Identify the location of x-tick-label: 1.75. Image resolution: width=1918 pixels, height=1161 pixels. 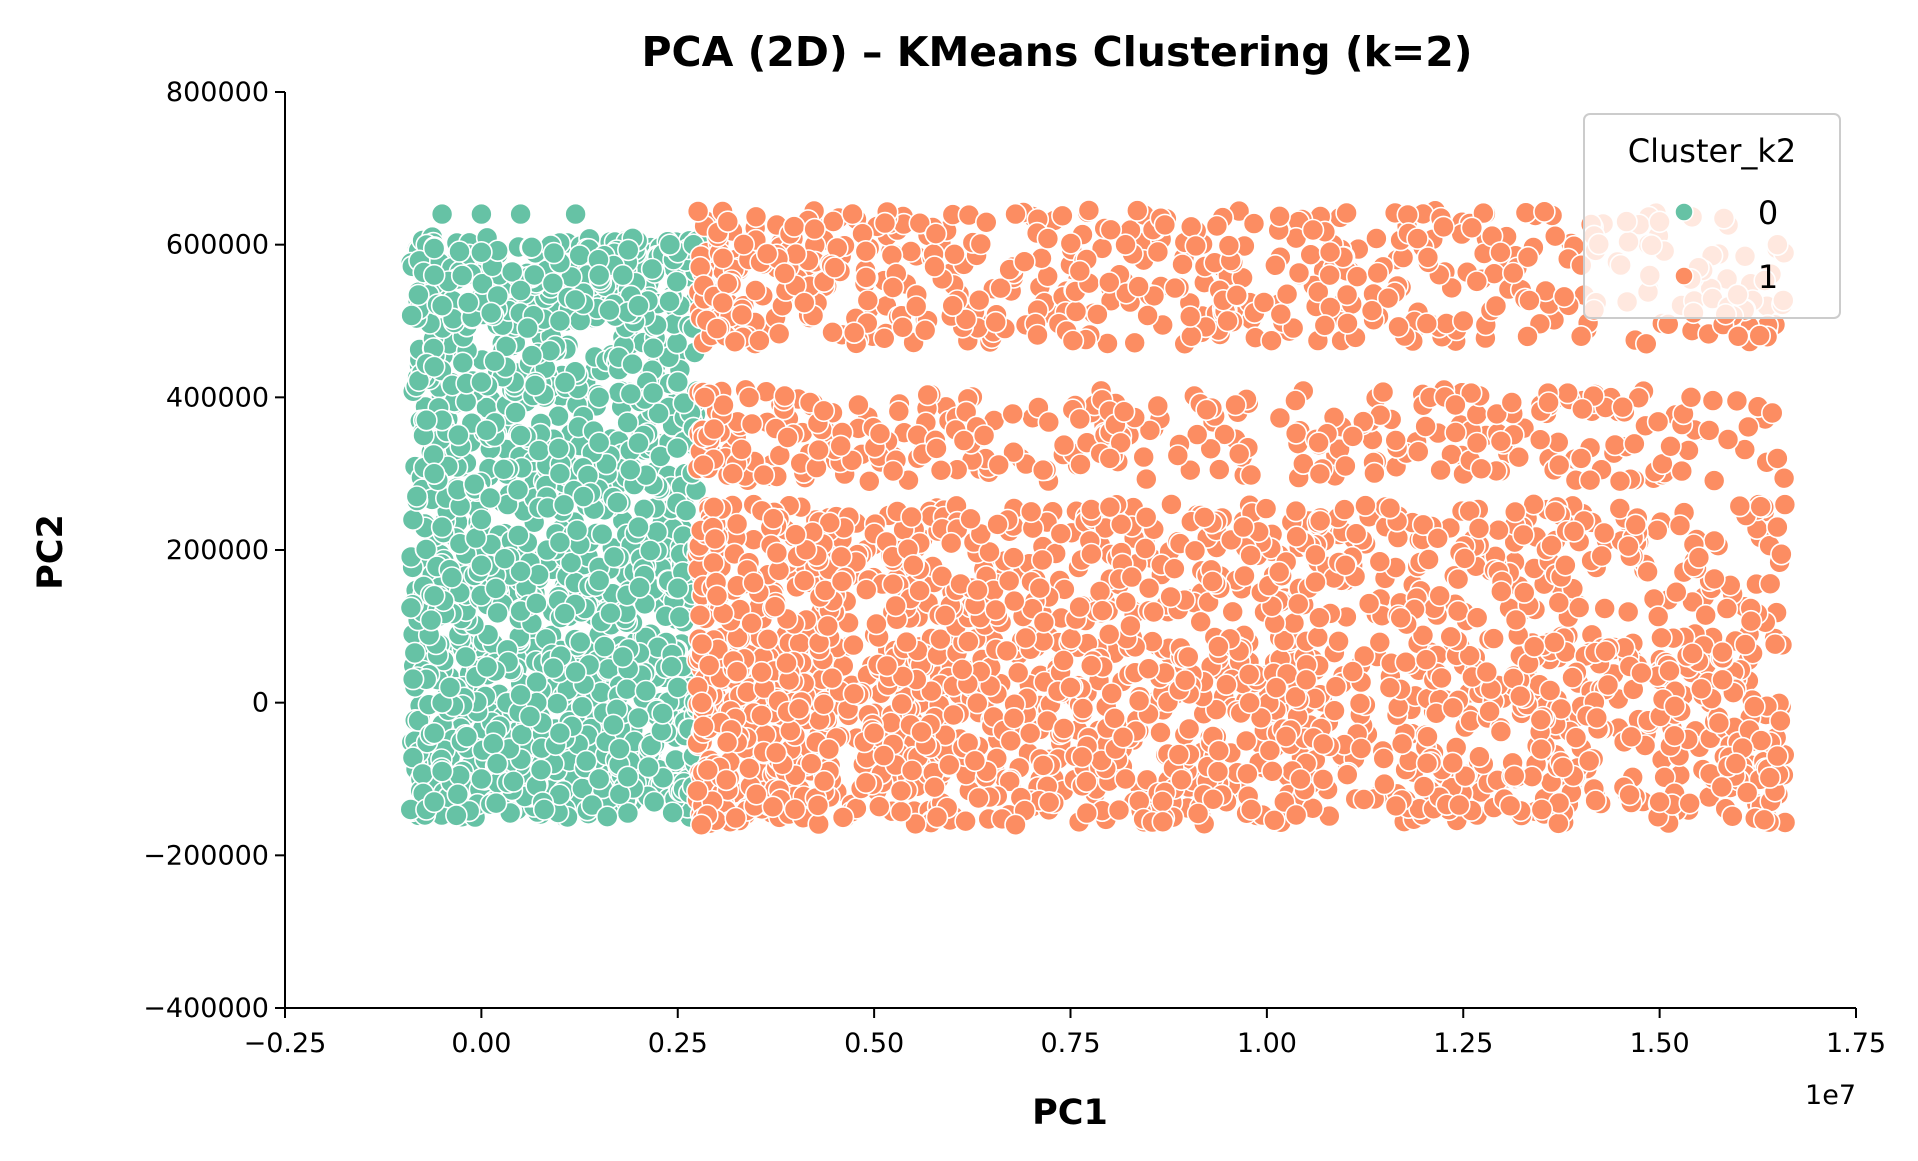
(1856, 1043).